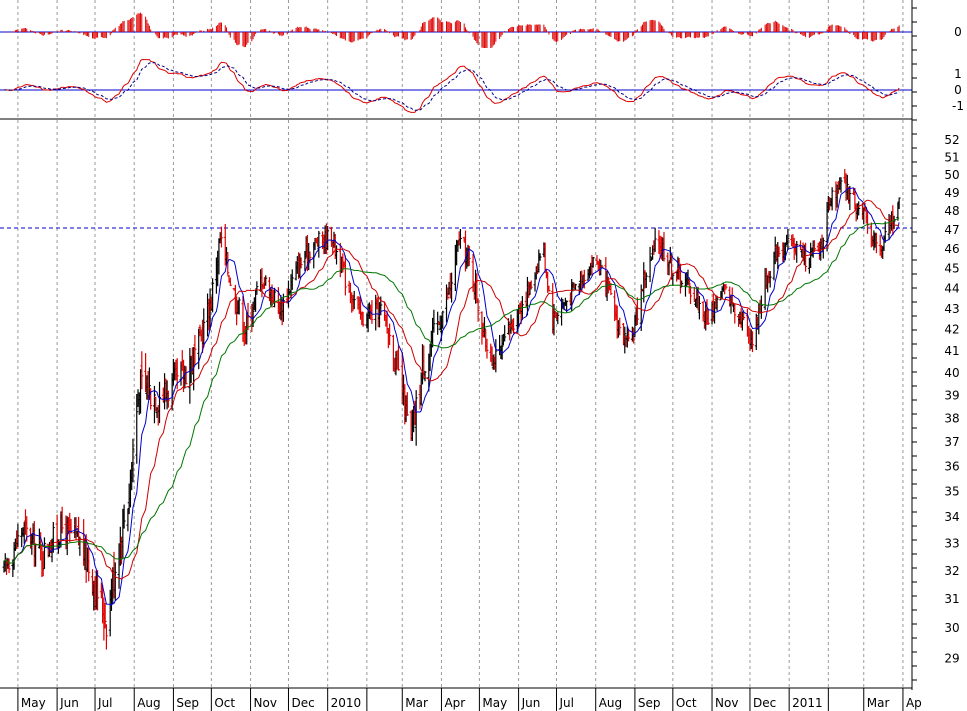  I want to click on price-tick-label: 49, so click(951, 193).